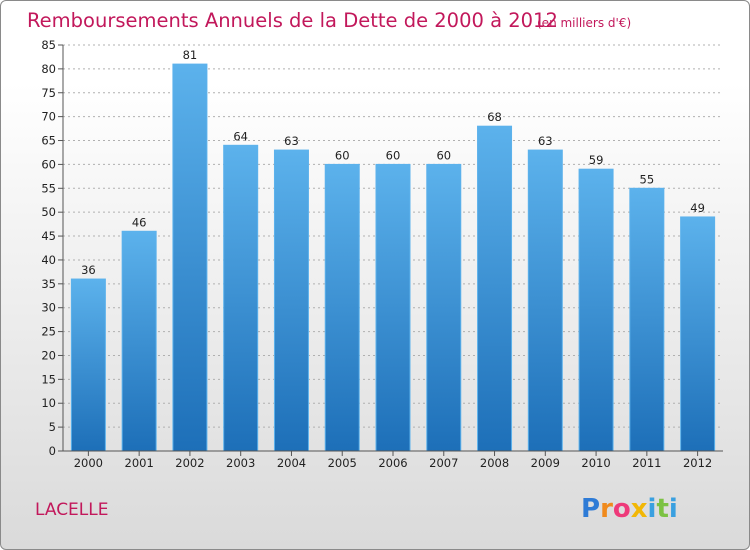 This screenshot has height=550, width=750. I want to click on x-tick-label-2010: 2010, so click(595, 463).